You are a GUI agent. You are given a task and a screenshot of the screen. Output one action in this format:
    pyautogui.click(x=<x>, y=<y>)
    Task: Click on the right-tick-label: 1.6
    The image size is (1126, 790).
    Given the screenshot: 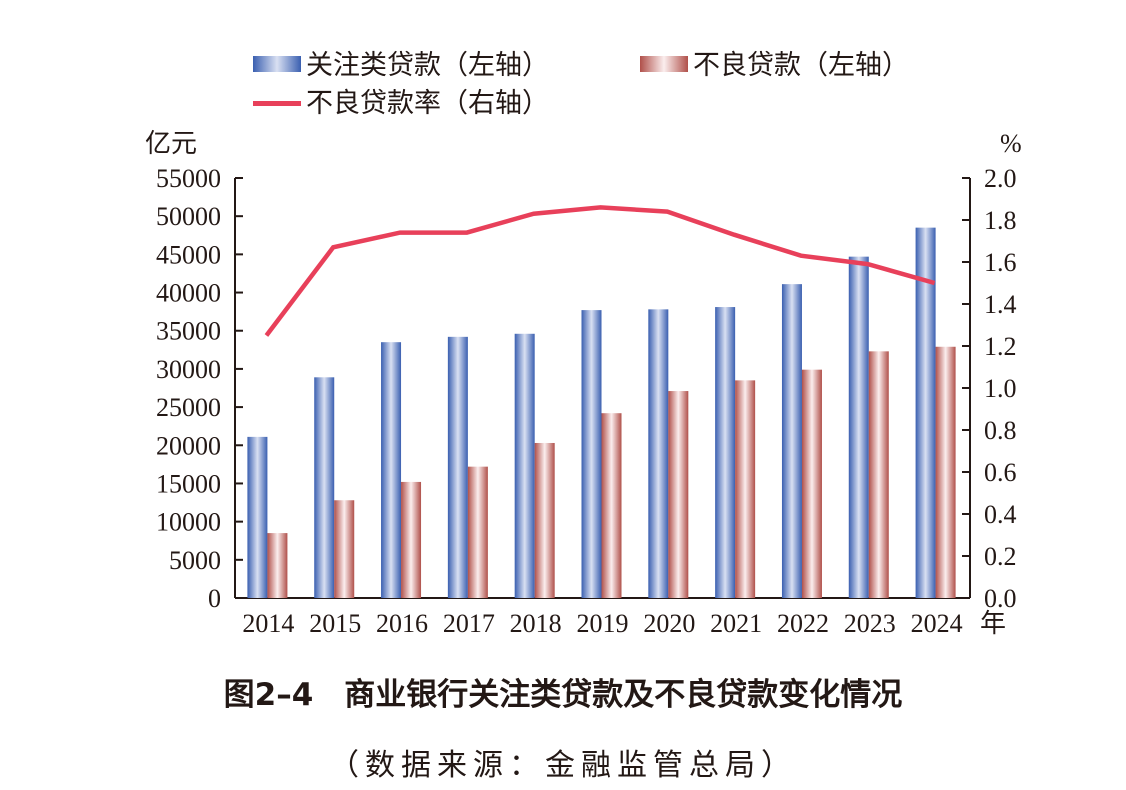 What is the action you would take?
    pyautogui.click(x=1000, y=262)
    